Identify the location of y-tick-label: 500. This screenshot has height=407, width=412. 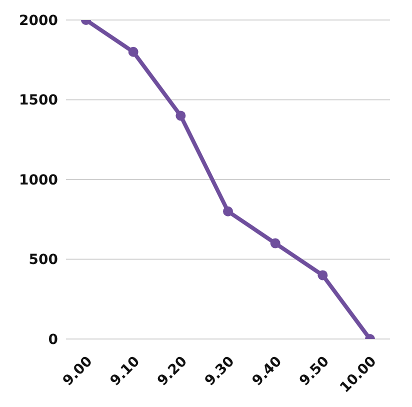
(43, 260).